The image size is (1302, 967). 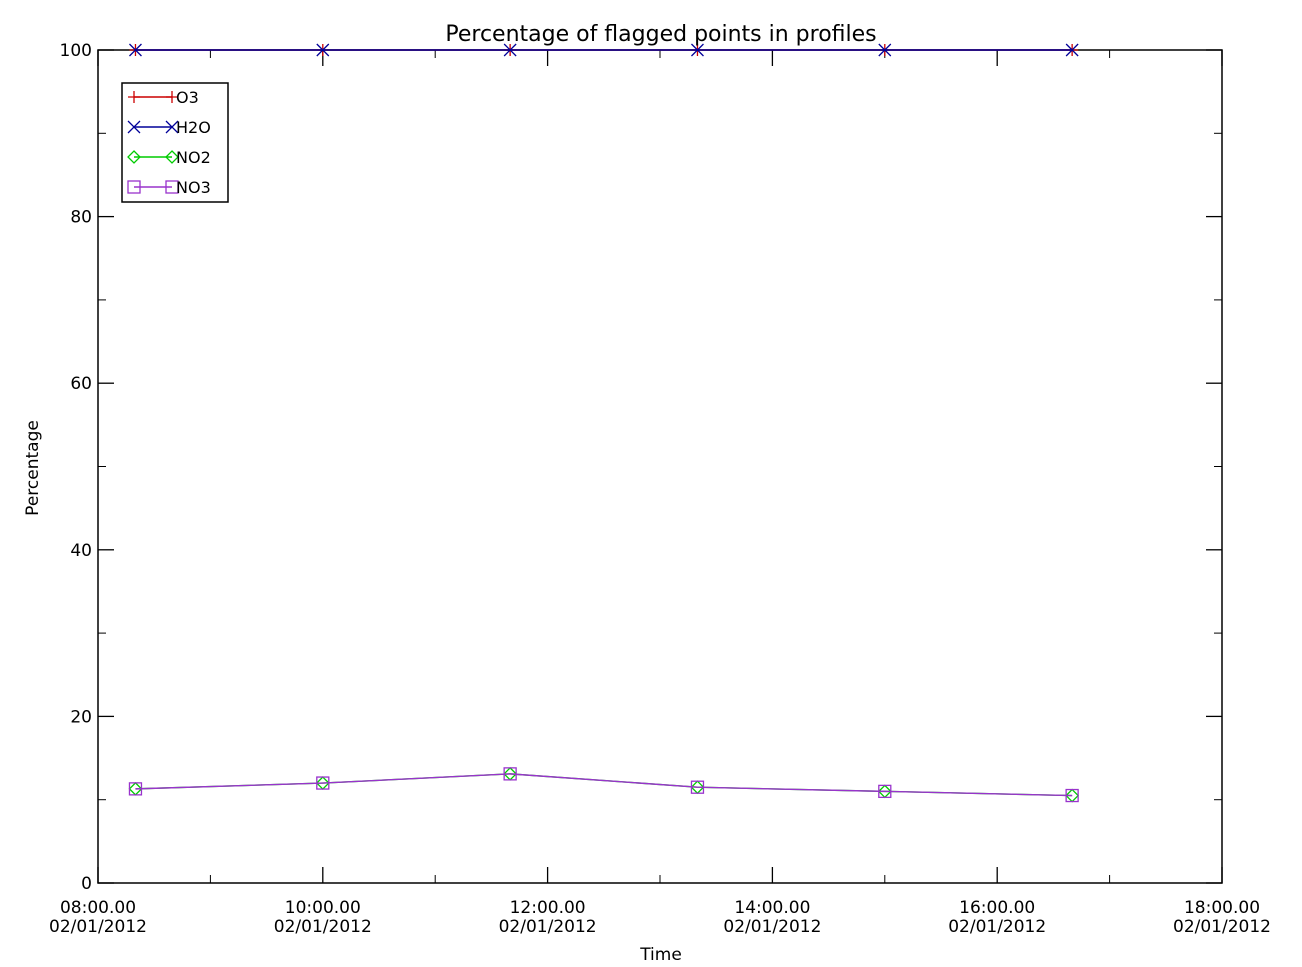 What do you see at coordinates (193, 127) in the screenshot?
I see `legend-label: H2O` at bounding box center [193, 127].